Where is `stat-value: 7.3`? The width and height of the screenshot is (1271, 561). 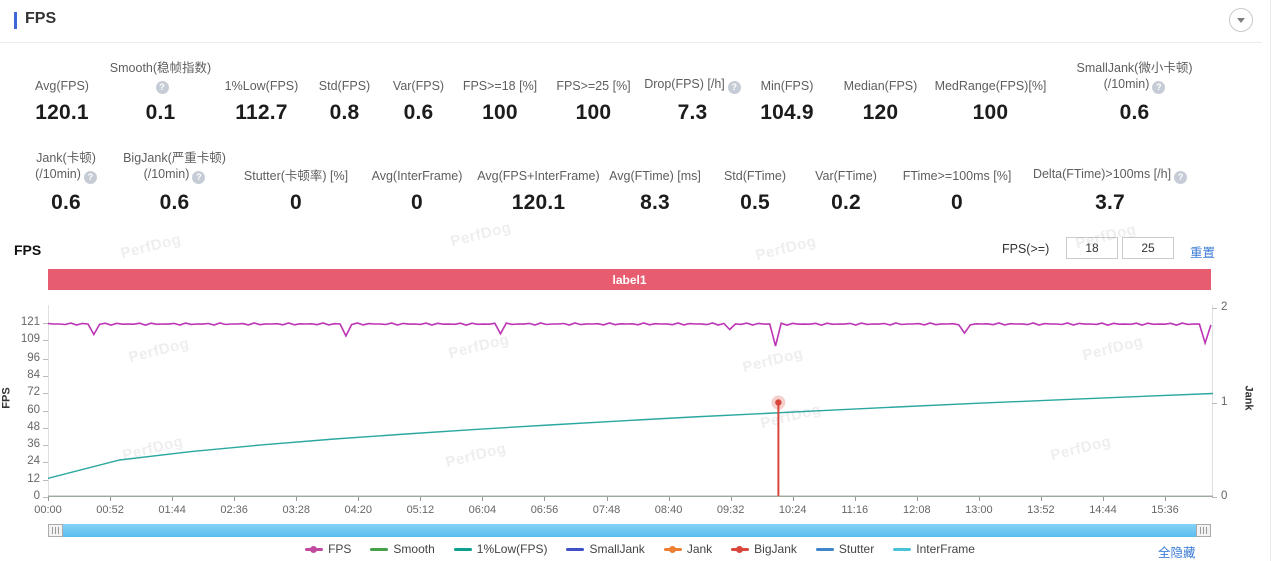
stat-value: 7.3 is located at coordinates (692, 112).